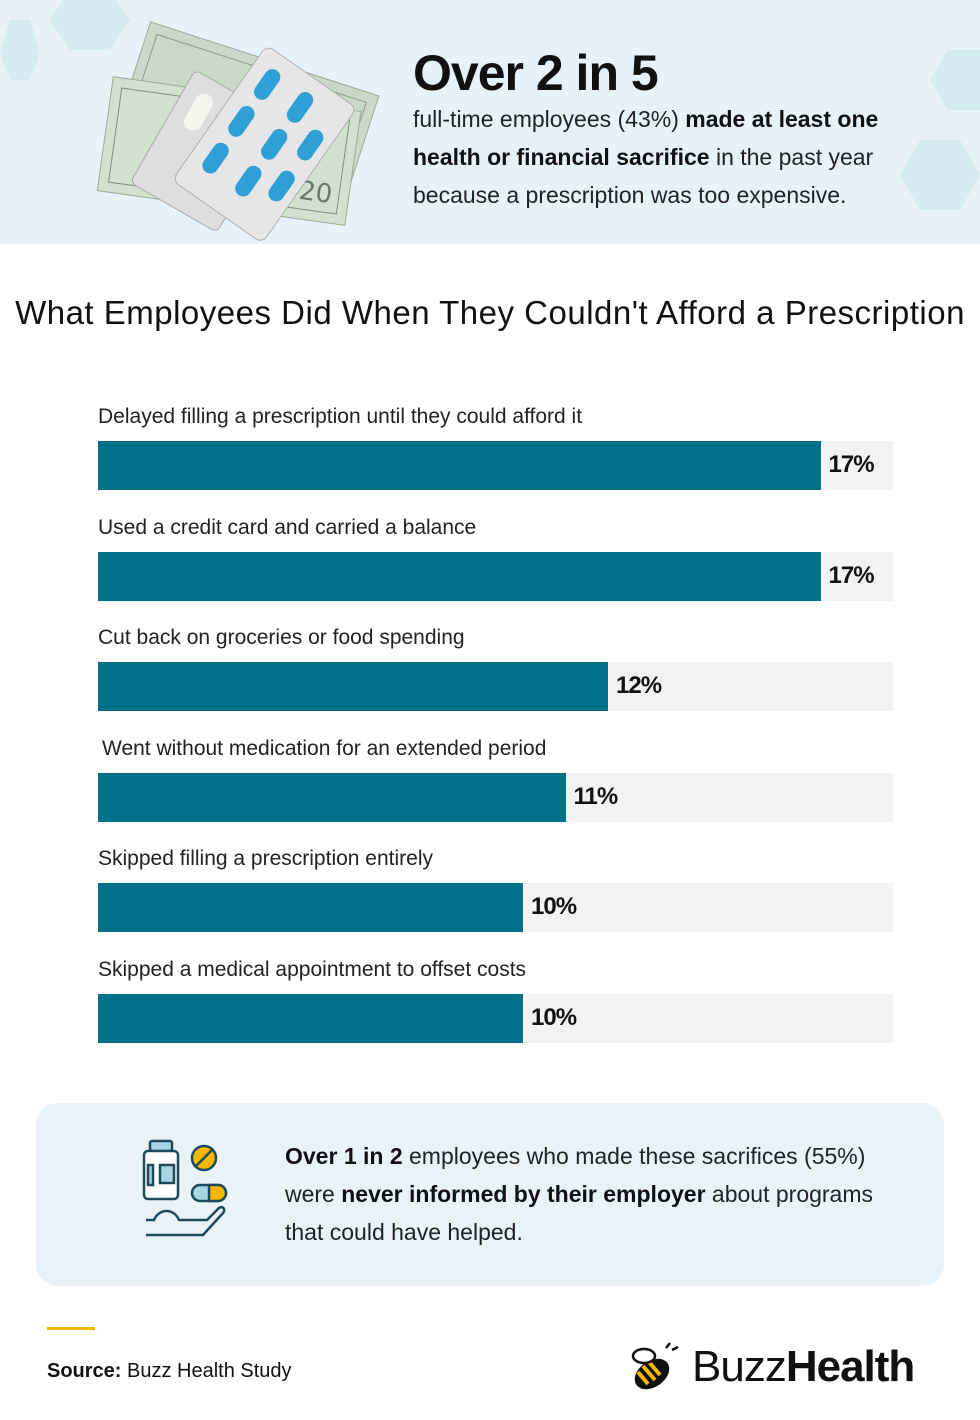  What do you see at coordinates (185, 1188) in the screenshot?
I see `medication-hand-icon` at bounding box center [185, 1188].